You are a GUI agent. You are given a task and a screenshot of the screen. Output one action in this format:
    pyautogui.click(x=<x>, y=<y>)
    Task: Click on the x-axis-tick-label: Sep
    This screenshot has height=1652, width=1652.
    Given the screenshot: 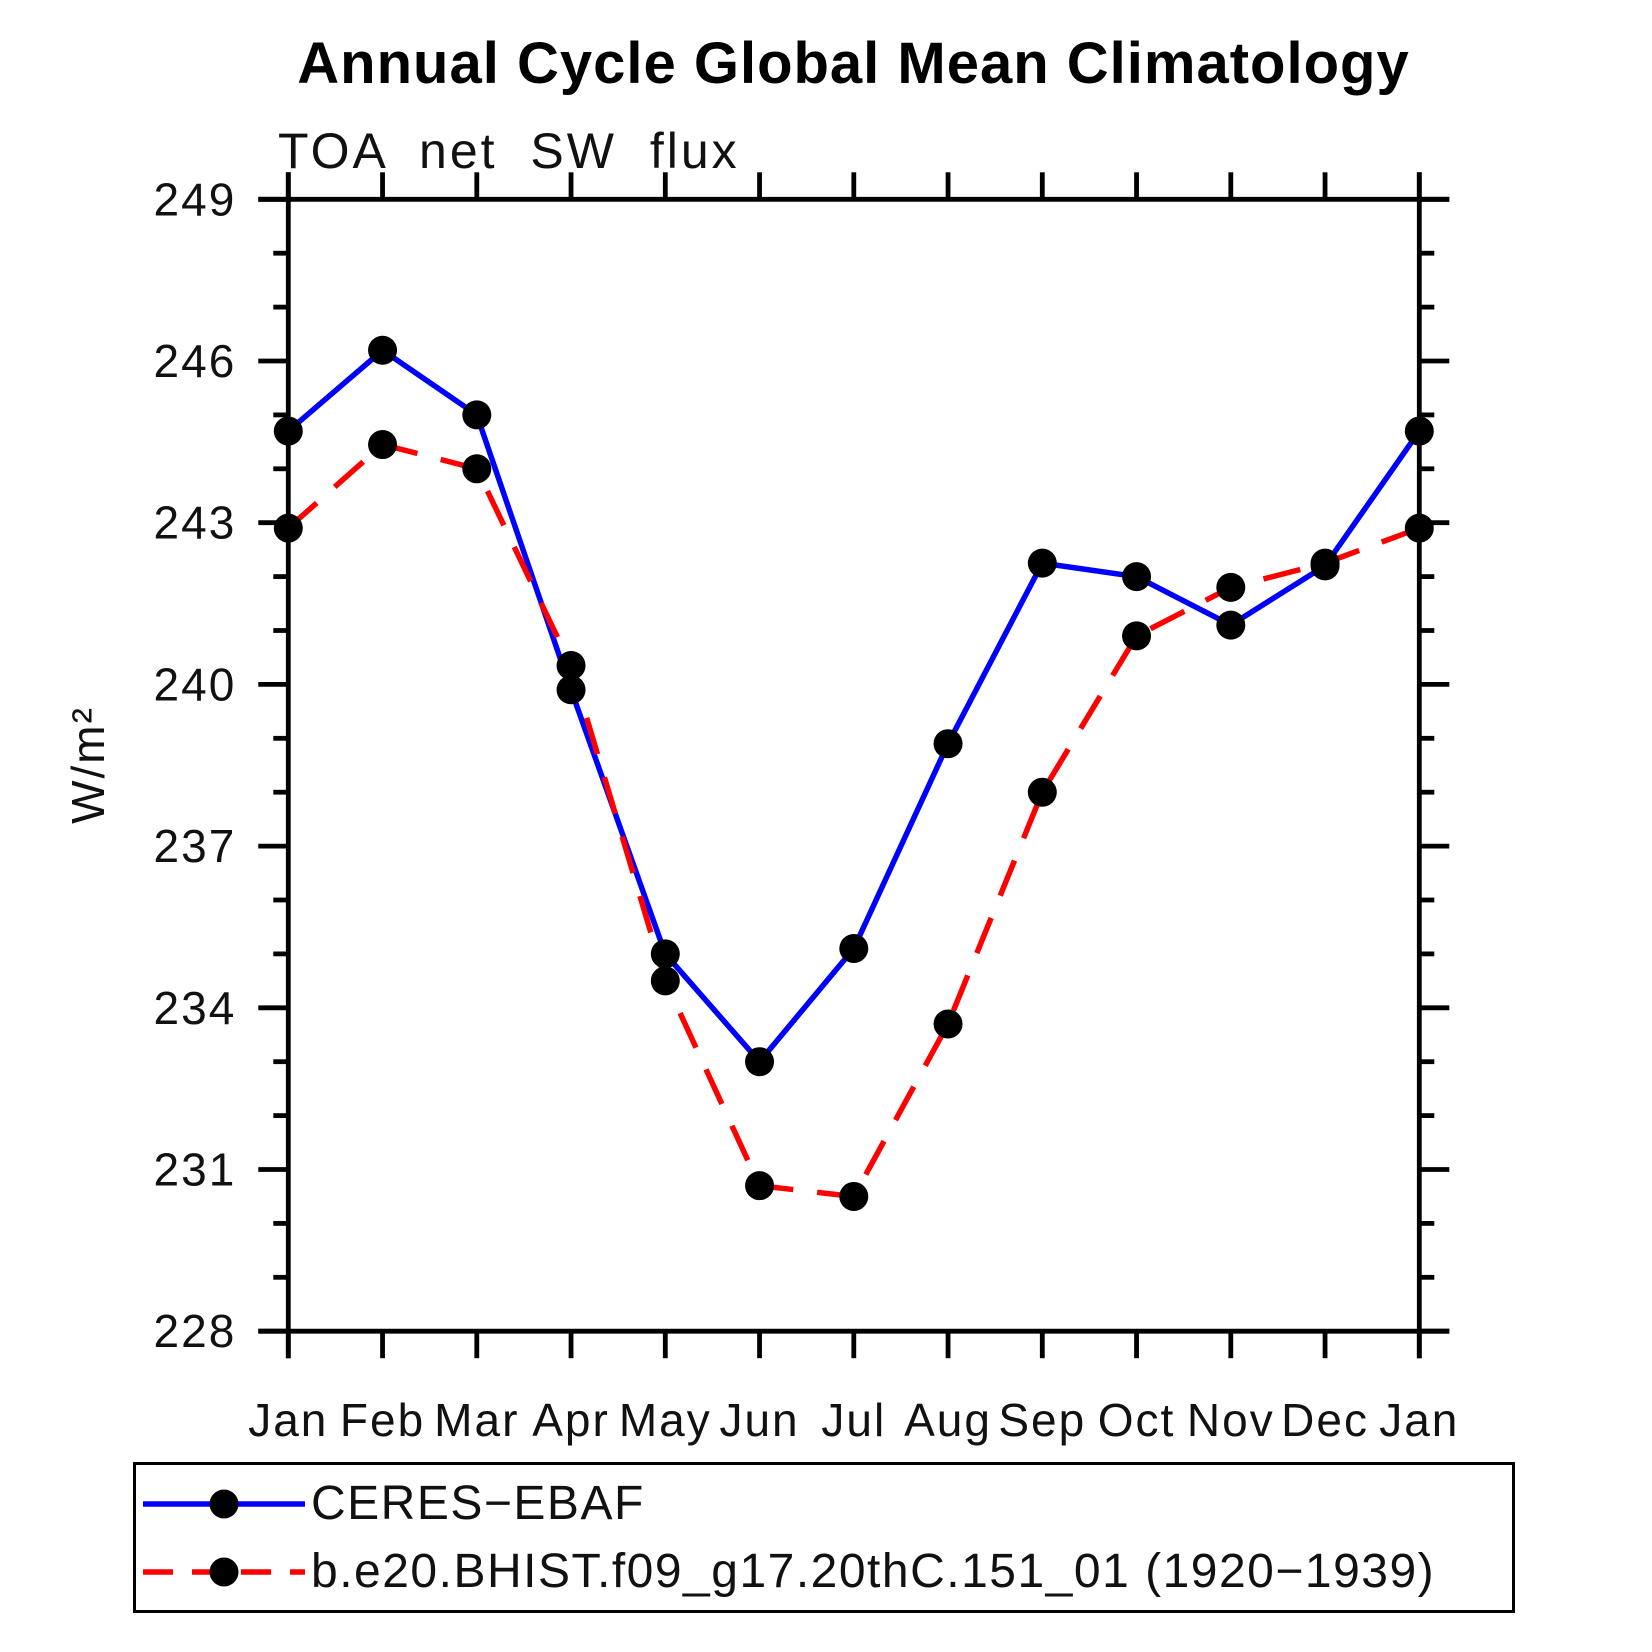 What is the action you would take?
    pyautogui.click(x=1042, y=1420)
    